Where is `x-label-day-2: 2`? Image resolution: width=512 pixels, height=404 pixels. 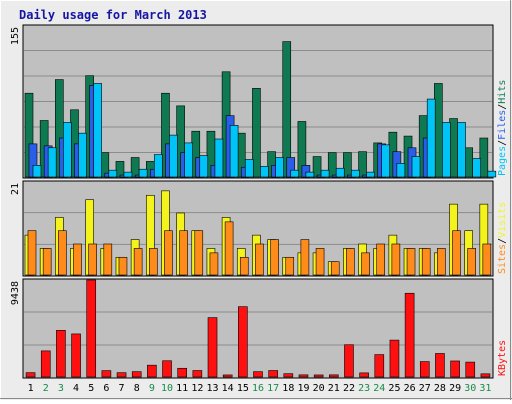 x-label-day-2: 2 is located at coordinates (46, 388).